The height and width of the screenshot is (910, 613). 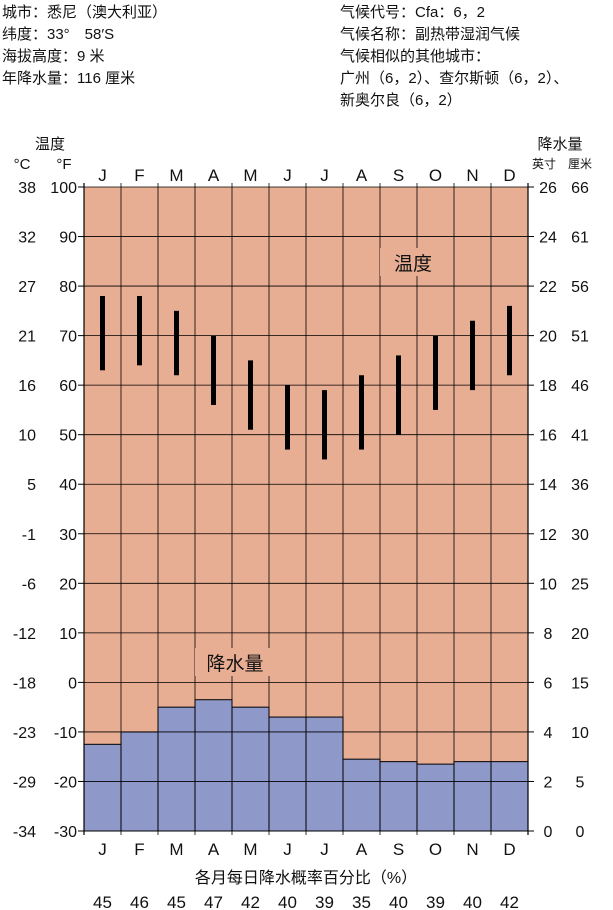 What do you see at coordinates (559, 144) in the screenshot?
I see `right-axis-title: 降水量` at bounding box center [559, 144].